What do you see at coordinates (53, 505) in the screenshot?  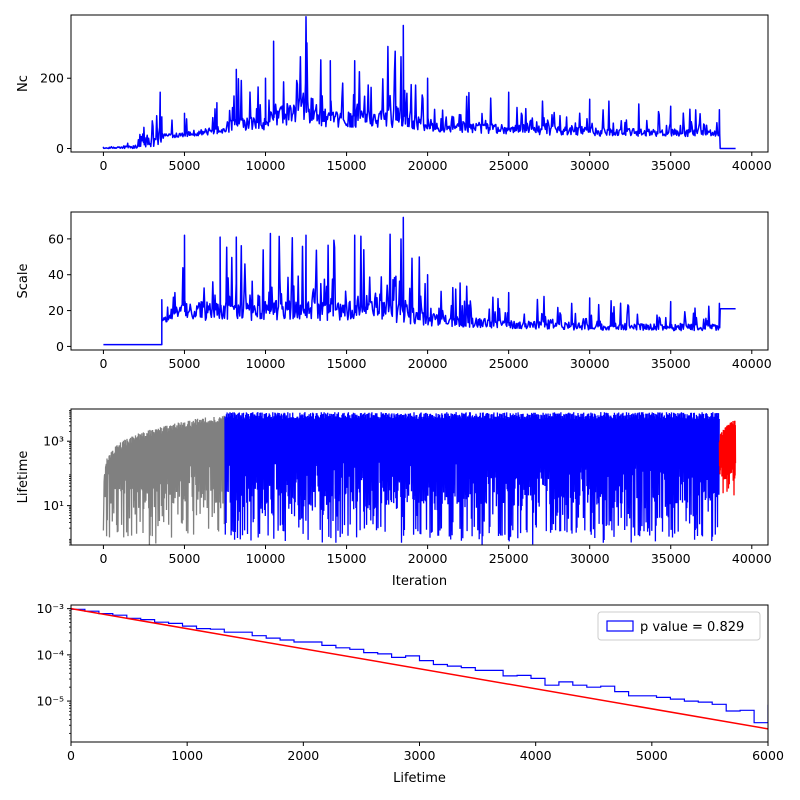 I see `y-tick-label: 10¹` at bounding box center [53, 505].